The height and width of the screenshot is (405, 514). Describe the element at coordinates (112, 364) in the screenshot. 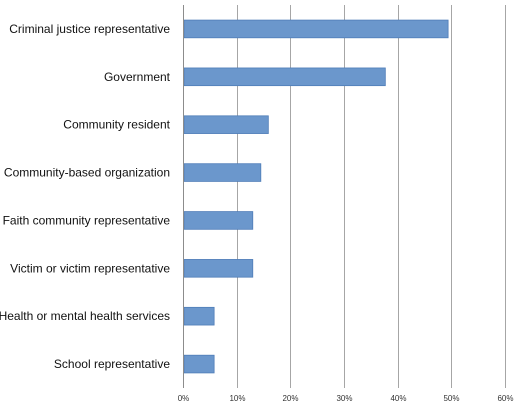

I see `category-label: School representative` at that location.